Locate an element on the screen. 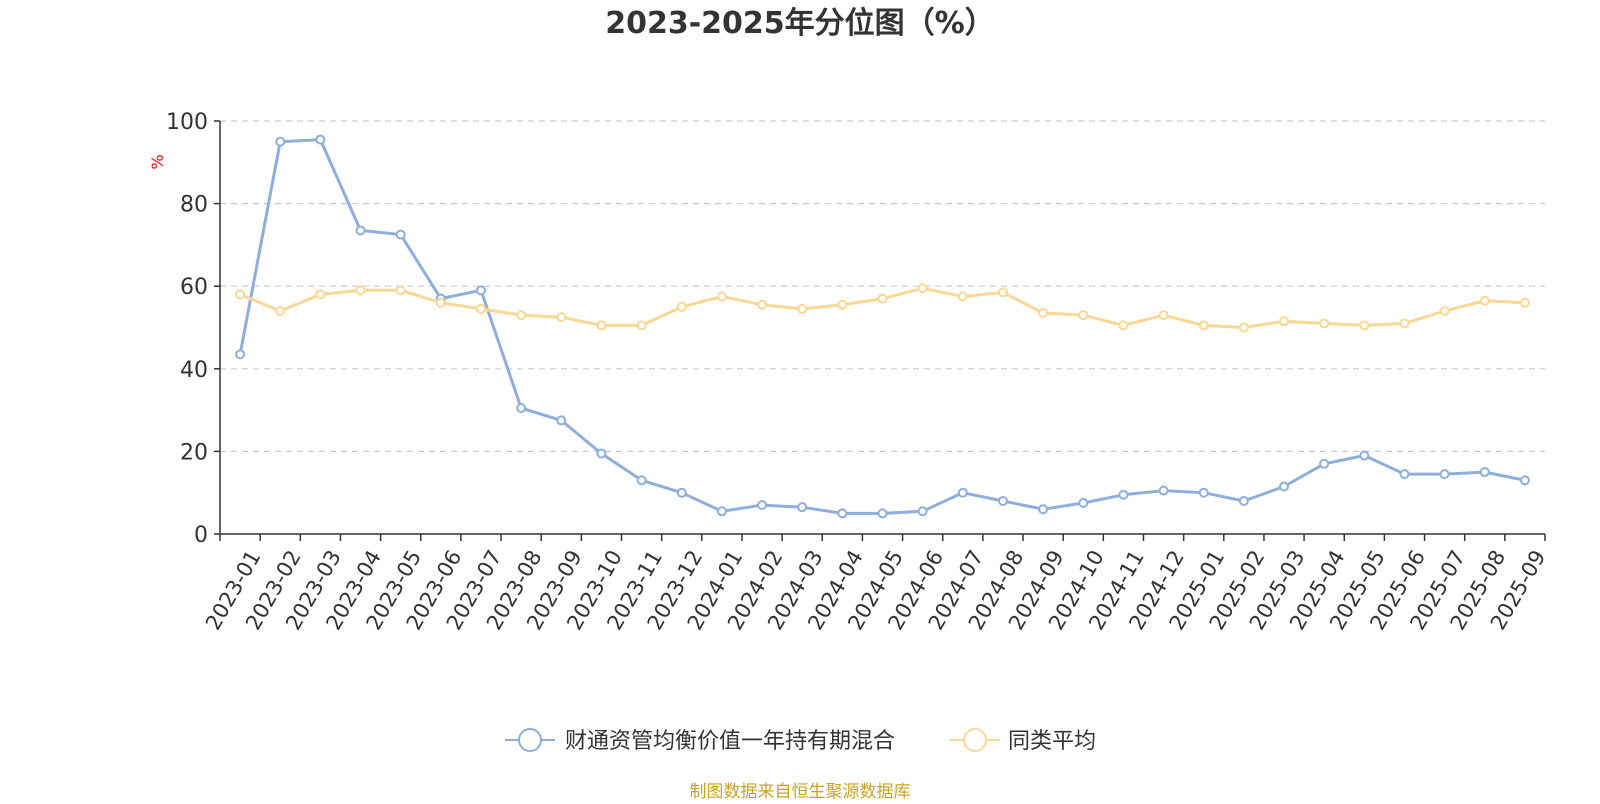 The width and height of the screenshot is (1600, 804). source-note: 制图数据来自恒生聚源数据库 is located at coordinates (800, 791).